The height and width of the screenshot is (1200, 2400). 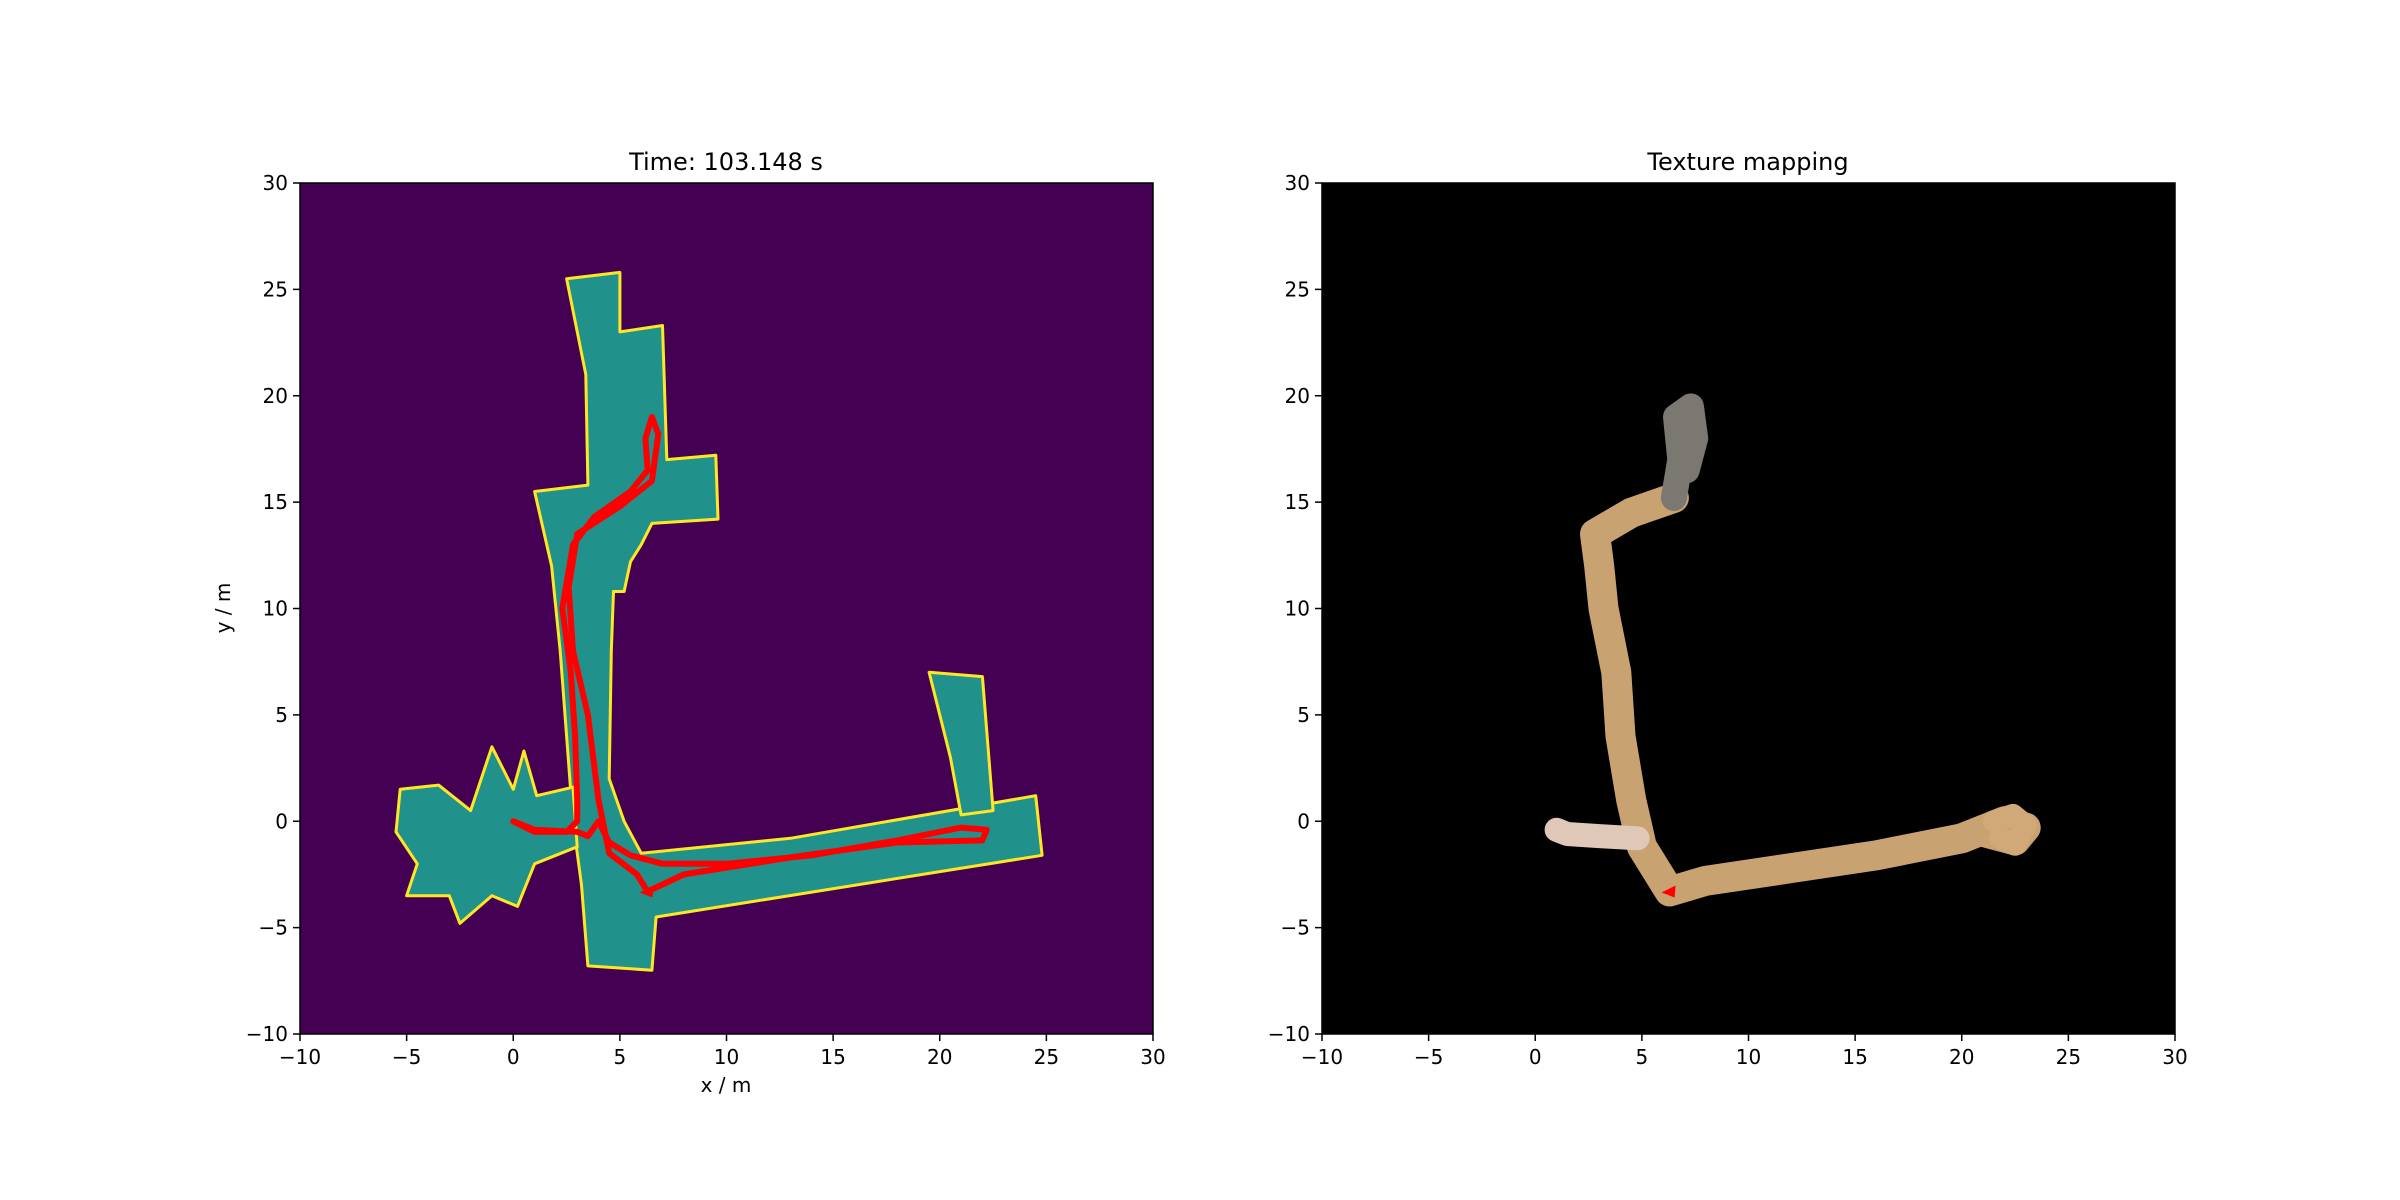 What do you see at coordinates (2009, 829) in the screenshot?
I see `texture-right-loop` at bounding box center [2009, 829].